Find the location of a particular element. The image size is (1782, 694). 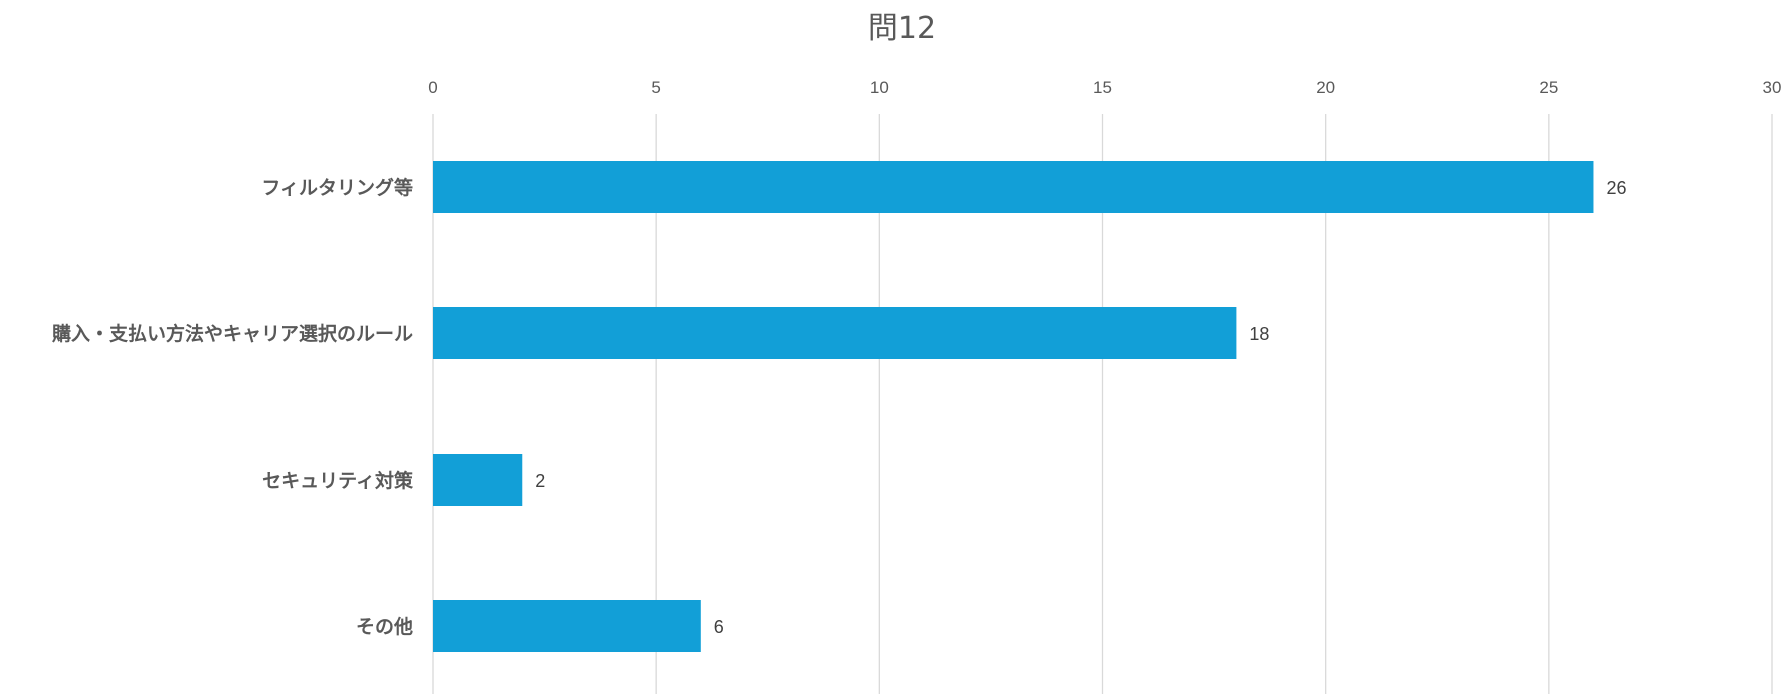

category-label: フィルタリング等 is located at coordinates (337, 187).